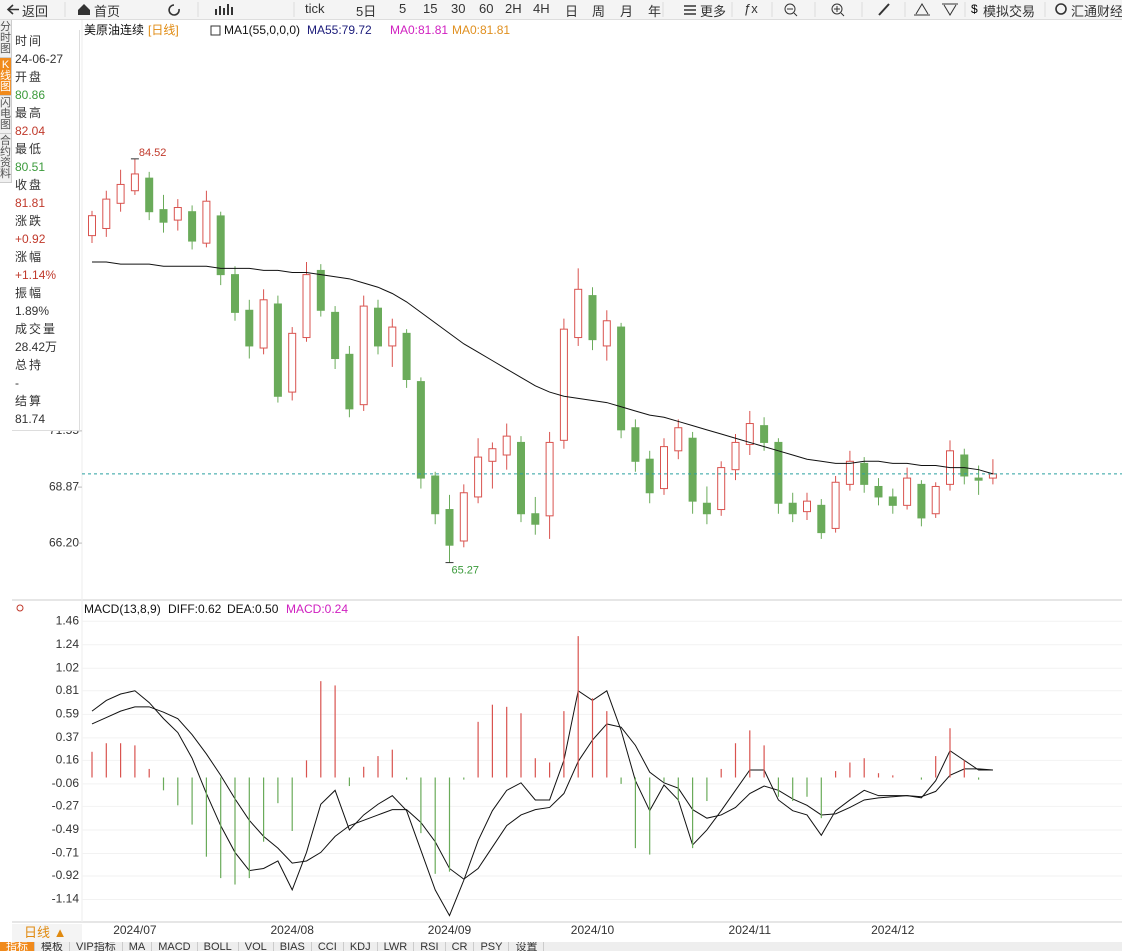 This screenshot has height=951, width=1122. Describe the element at coordinates (29, 365) in the screenshot. I see `info-label: 总持` at that location.